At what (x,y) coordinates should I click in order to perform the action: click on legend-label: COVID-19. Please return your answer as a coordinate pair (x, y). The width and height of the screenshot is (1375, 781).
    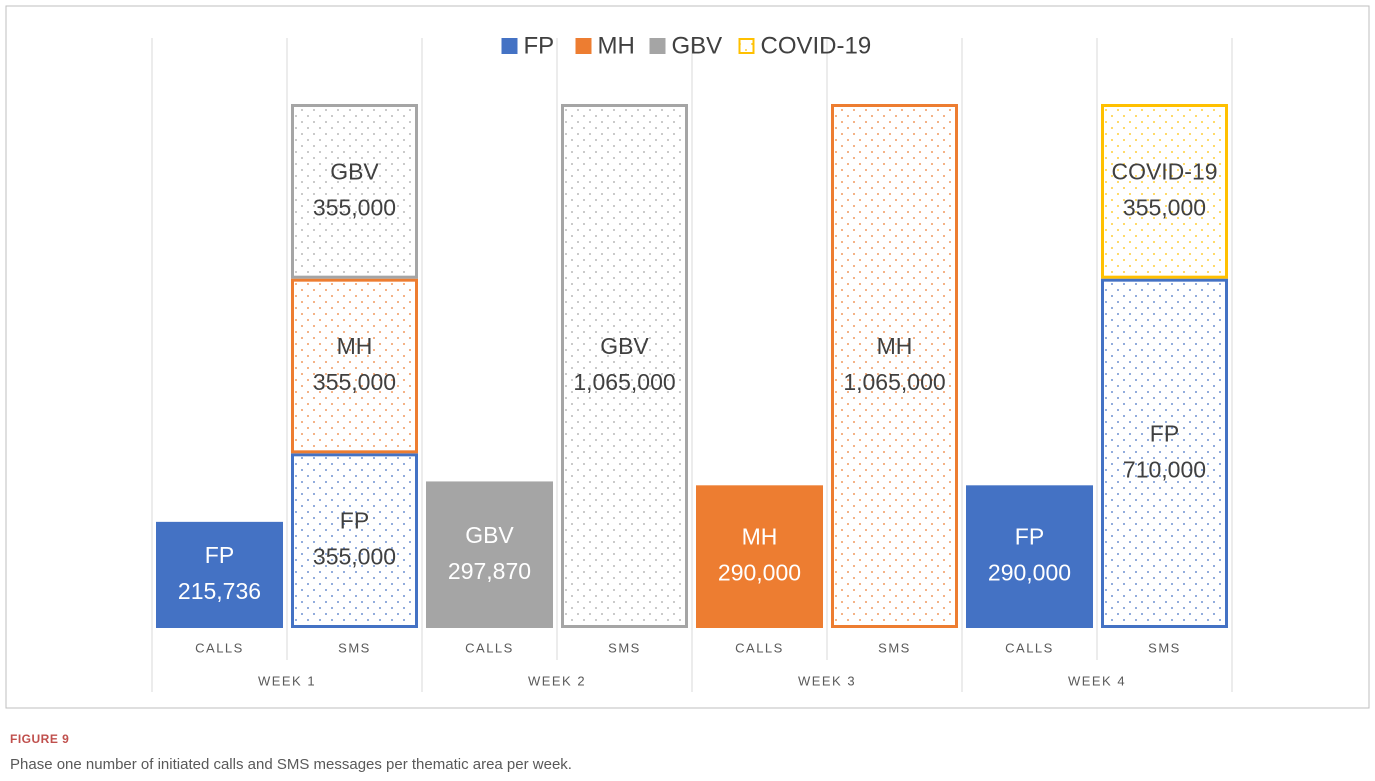
    Looking at the image, I should click on (816, 45).